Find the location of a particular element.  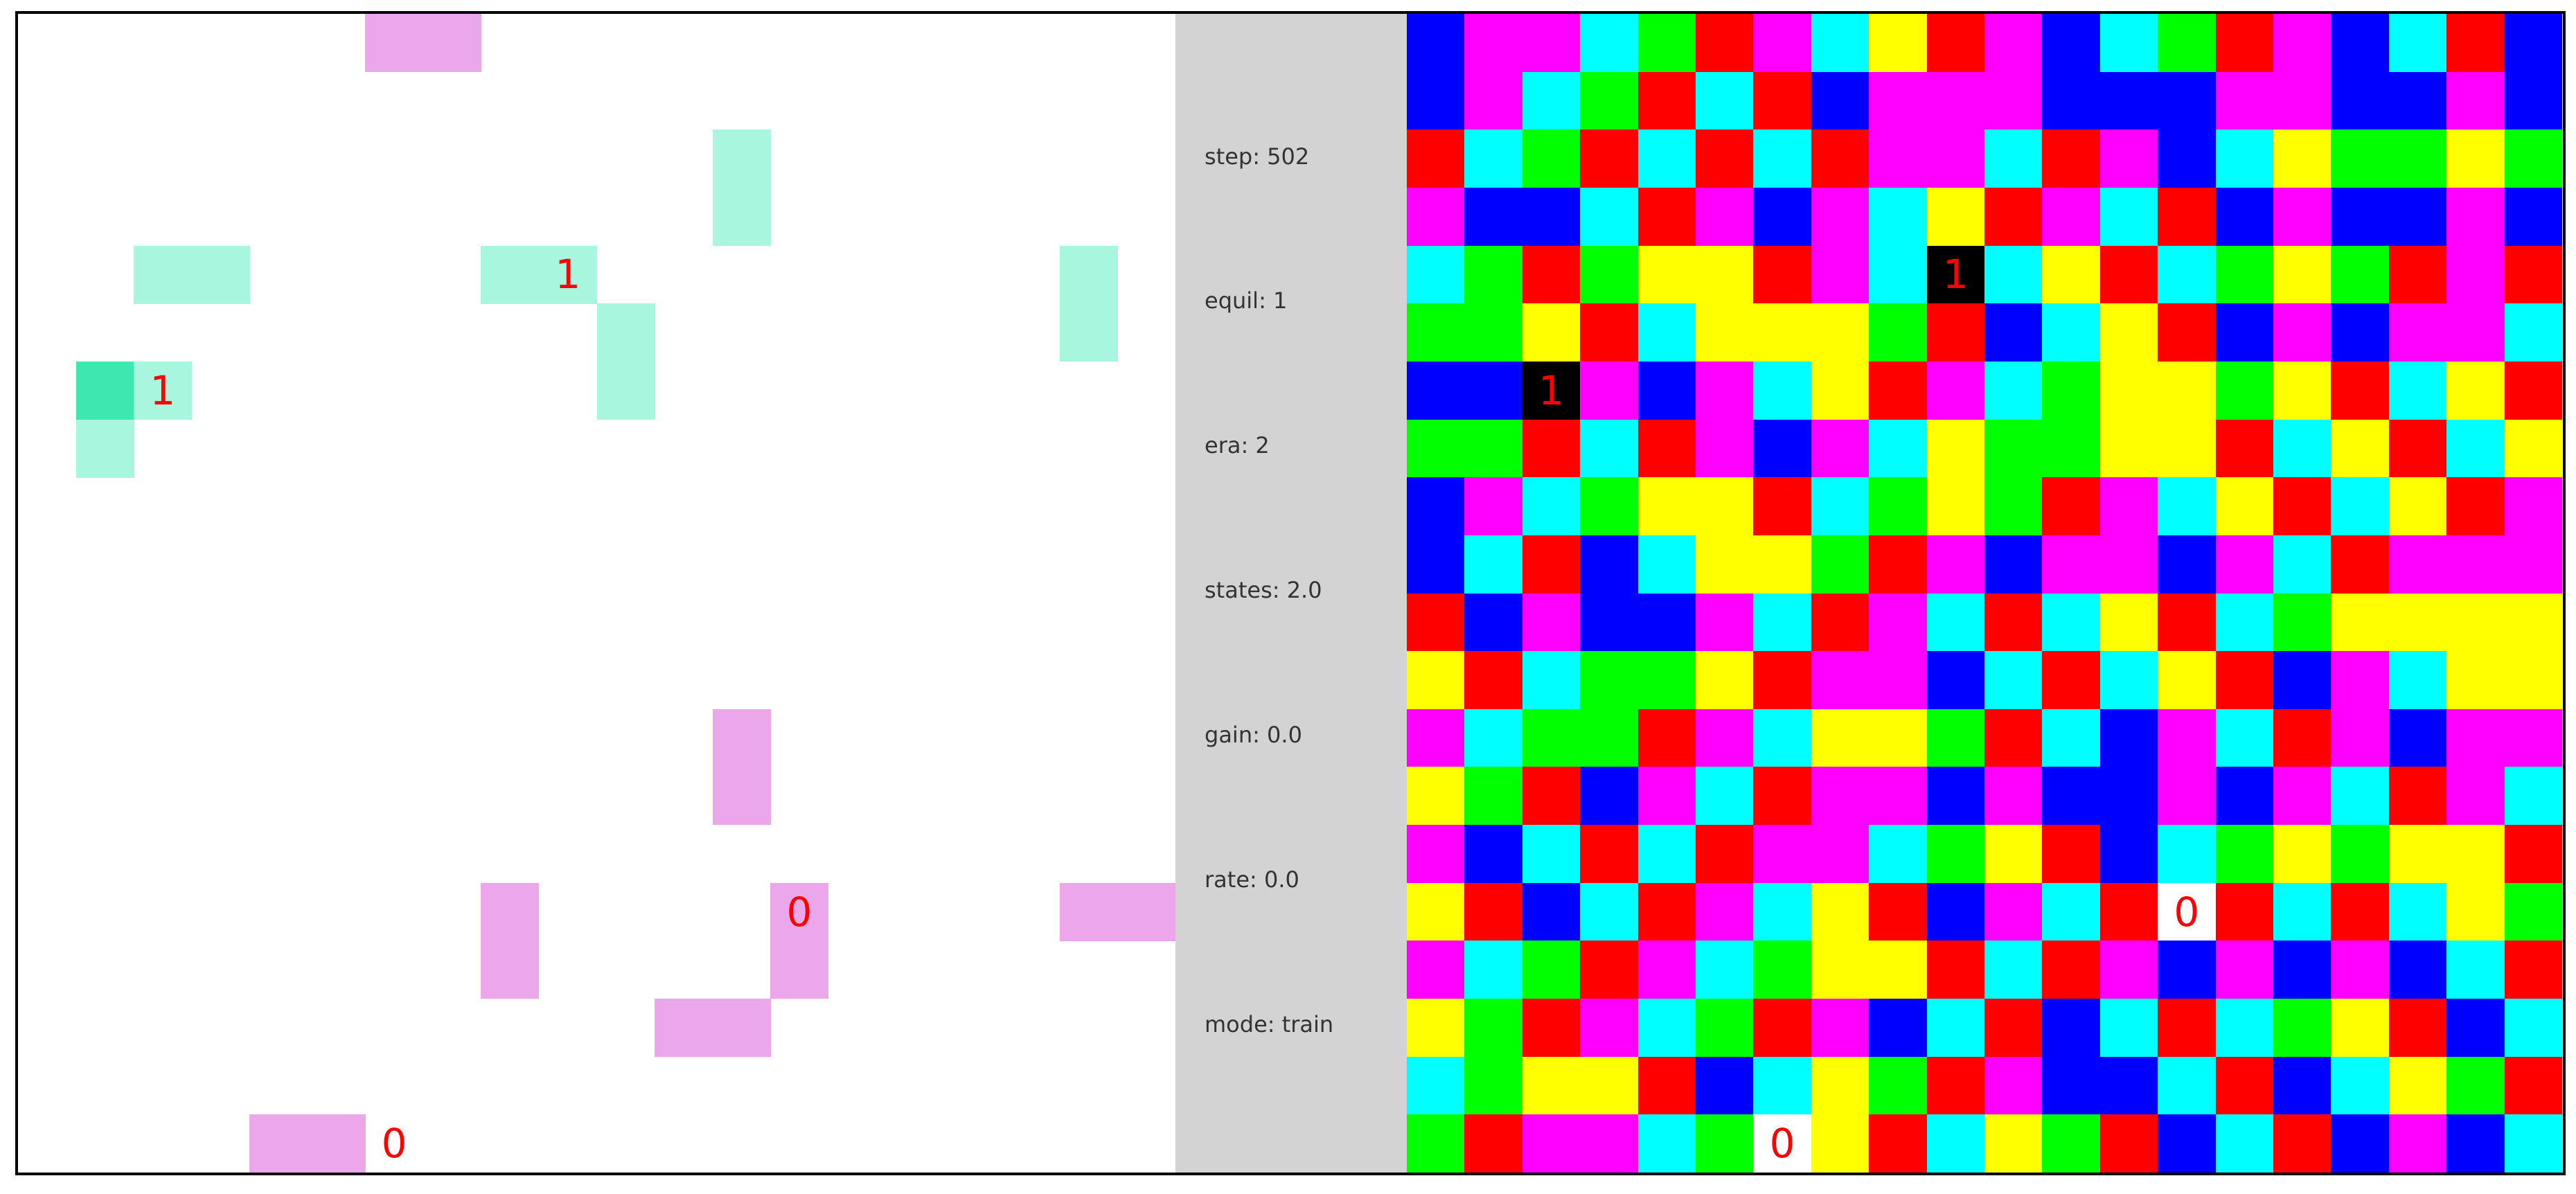

cell-label: 1 is located at coordinates (1551, 390).